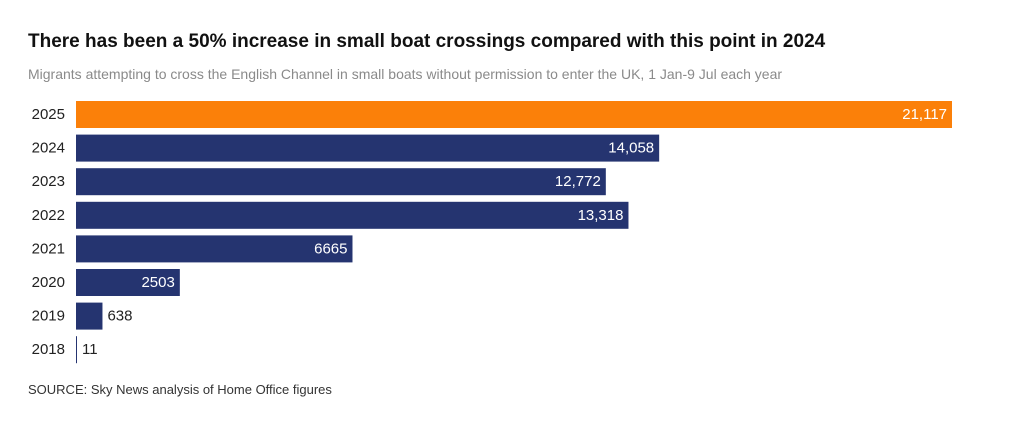 The image size is (1020, 426). What do you see at coordinates (48, 148) in the screenshot?
I see `category-label-2024: 2024` at bounding box center [48, 148].